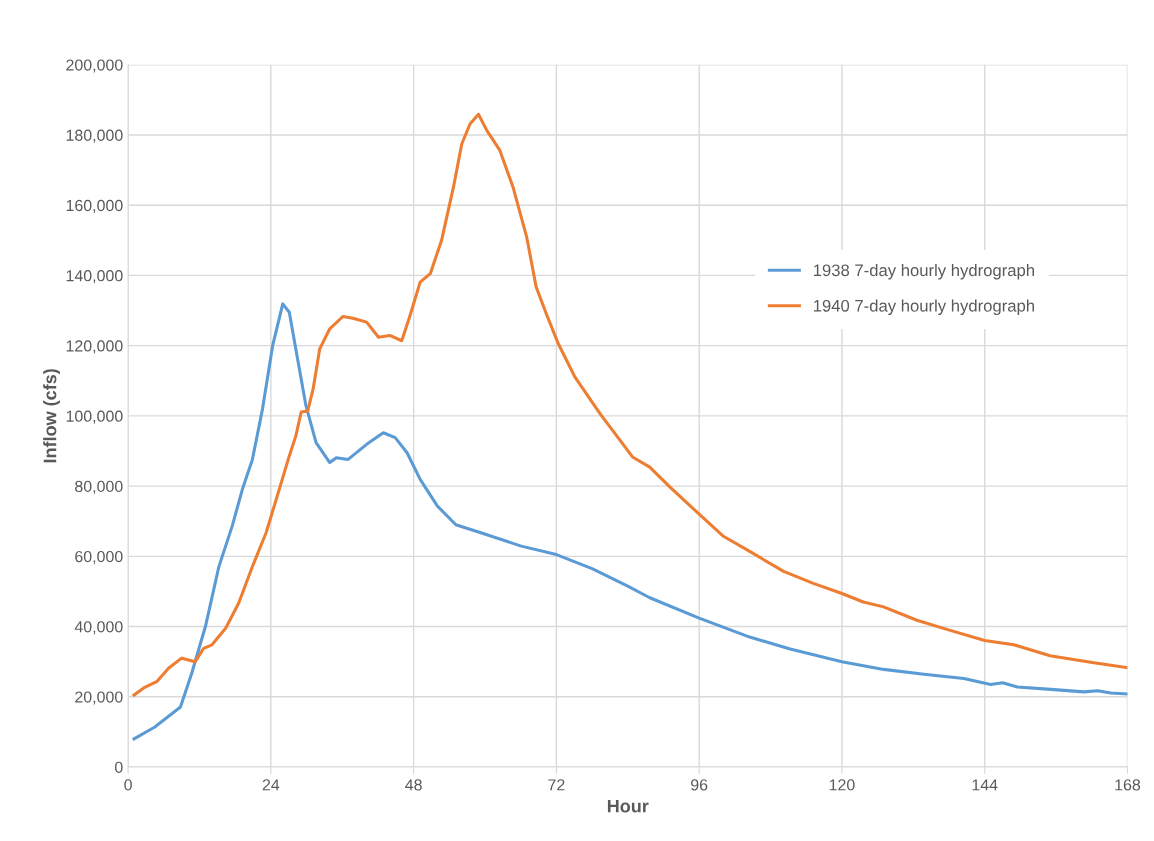 The height and width of the screenshot is (841, 1154). I want to click on y-tick-label: 140,000, so click(94, 277).